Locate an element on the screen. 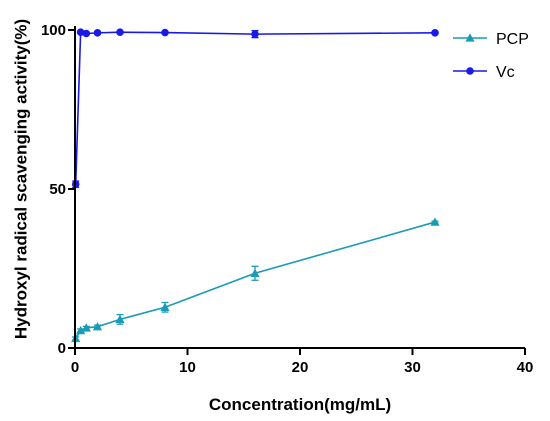 The height and width of the screenshot is (421, 550). legend-item-pcp: PCP is located at coordinates (491, 39).